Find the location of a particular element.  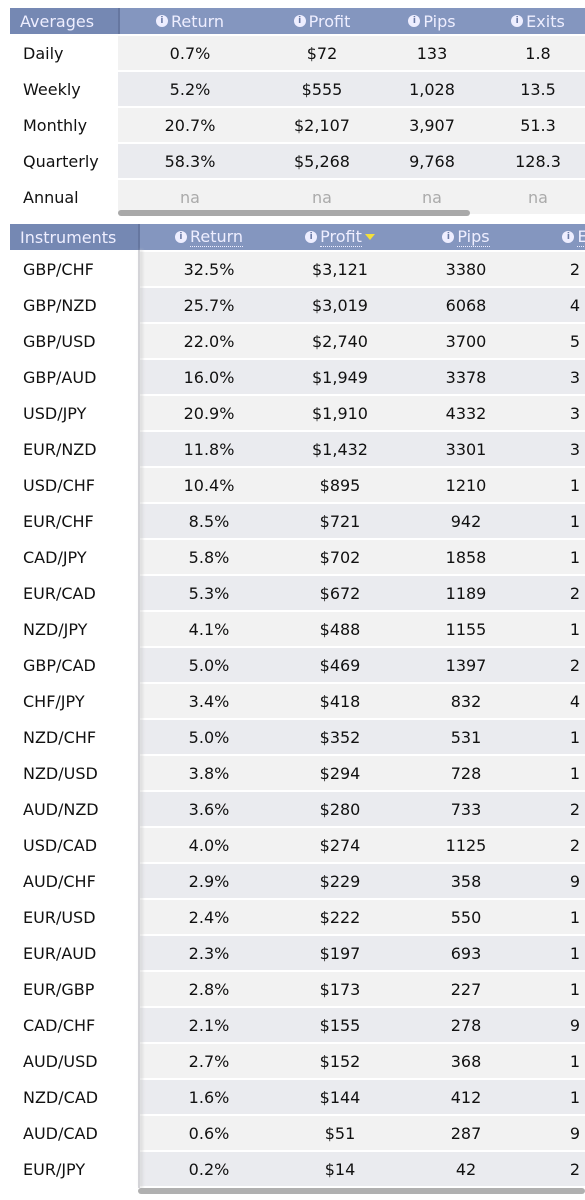

header-text: E is located at coordinates (581, 237).